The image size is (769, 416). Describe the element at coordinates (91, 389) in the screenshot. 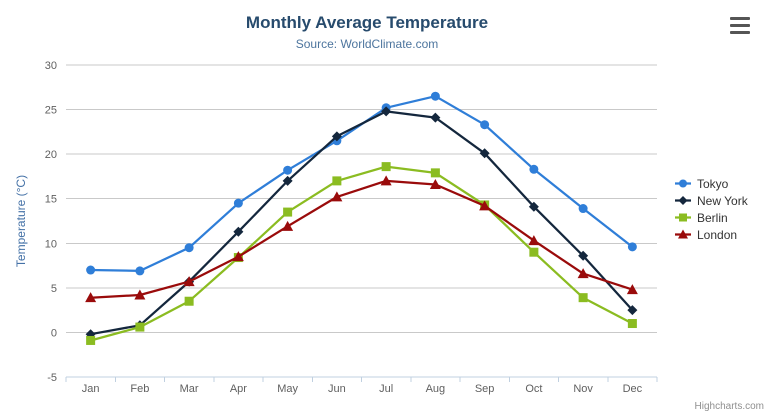

I see `x-axis-label: Jan` at that location.